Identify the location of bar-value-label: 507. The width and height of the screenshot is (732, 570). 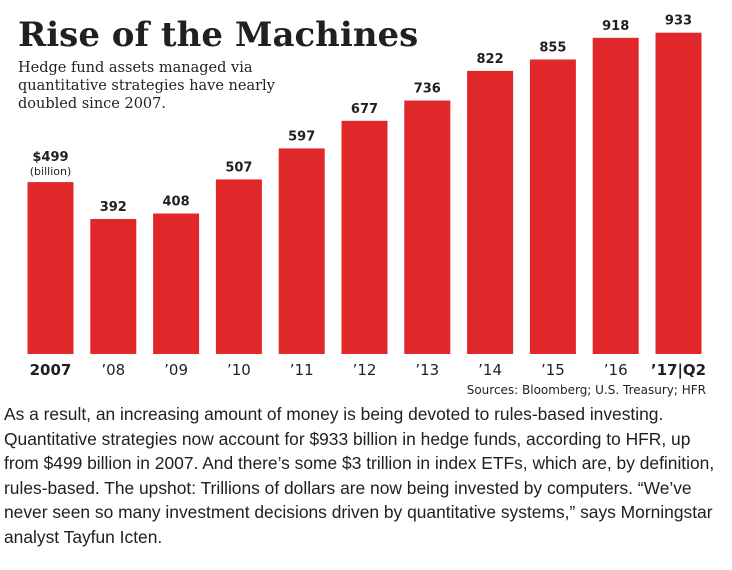
(238, 167).